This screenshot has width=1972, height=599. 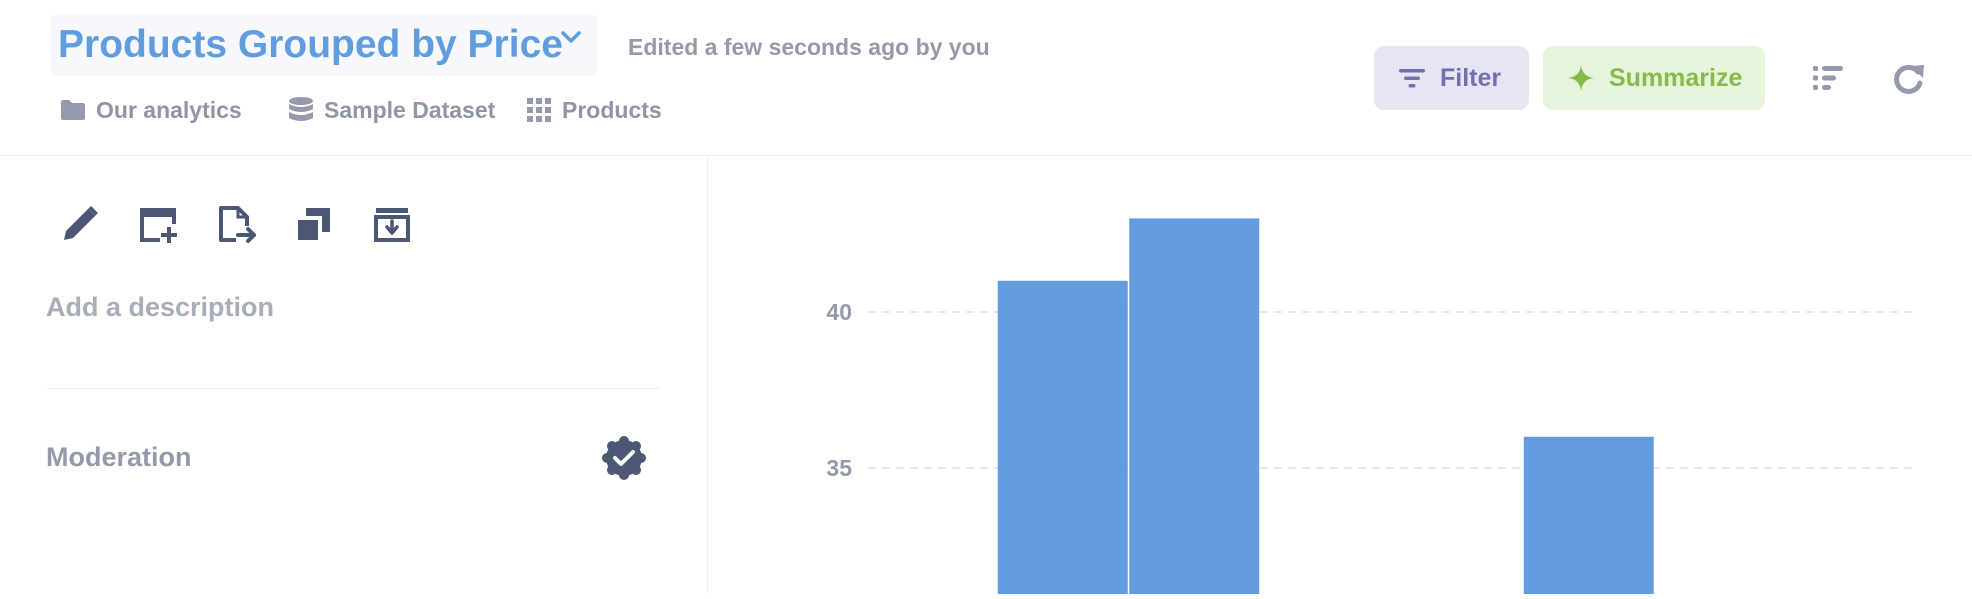 I want to click on breadcrumb-collection: Our analytics, so click(x=151, y=110).